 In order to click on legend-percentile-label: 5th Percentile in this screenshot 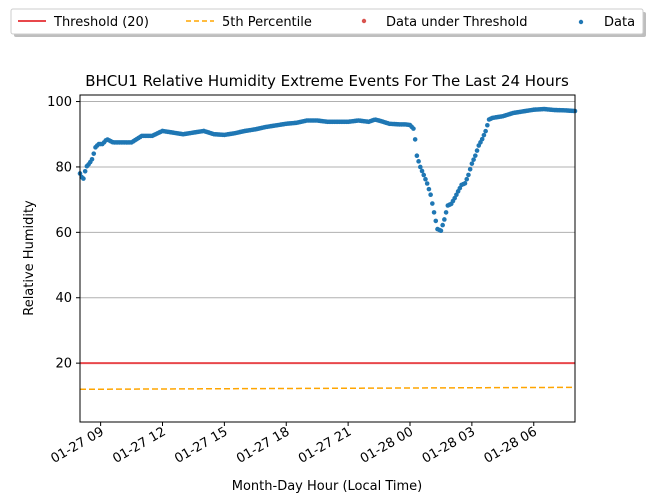, I will do `click(267, 22)`.